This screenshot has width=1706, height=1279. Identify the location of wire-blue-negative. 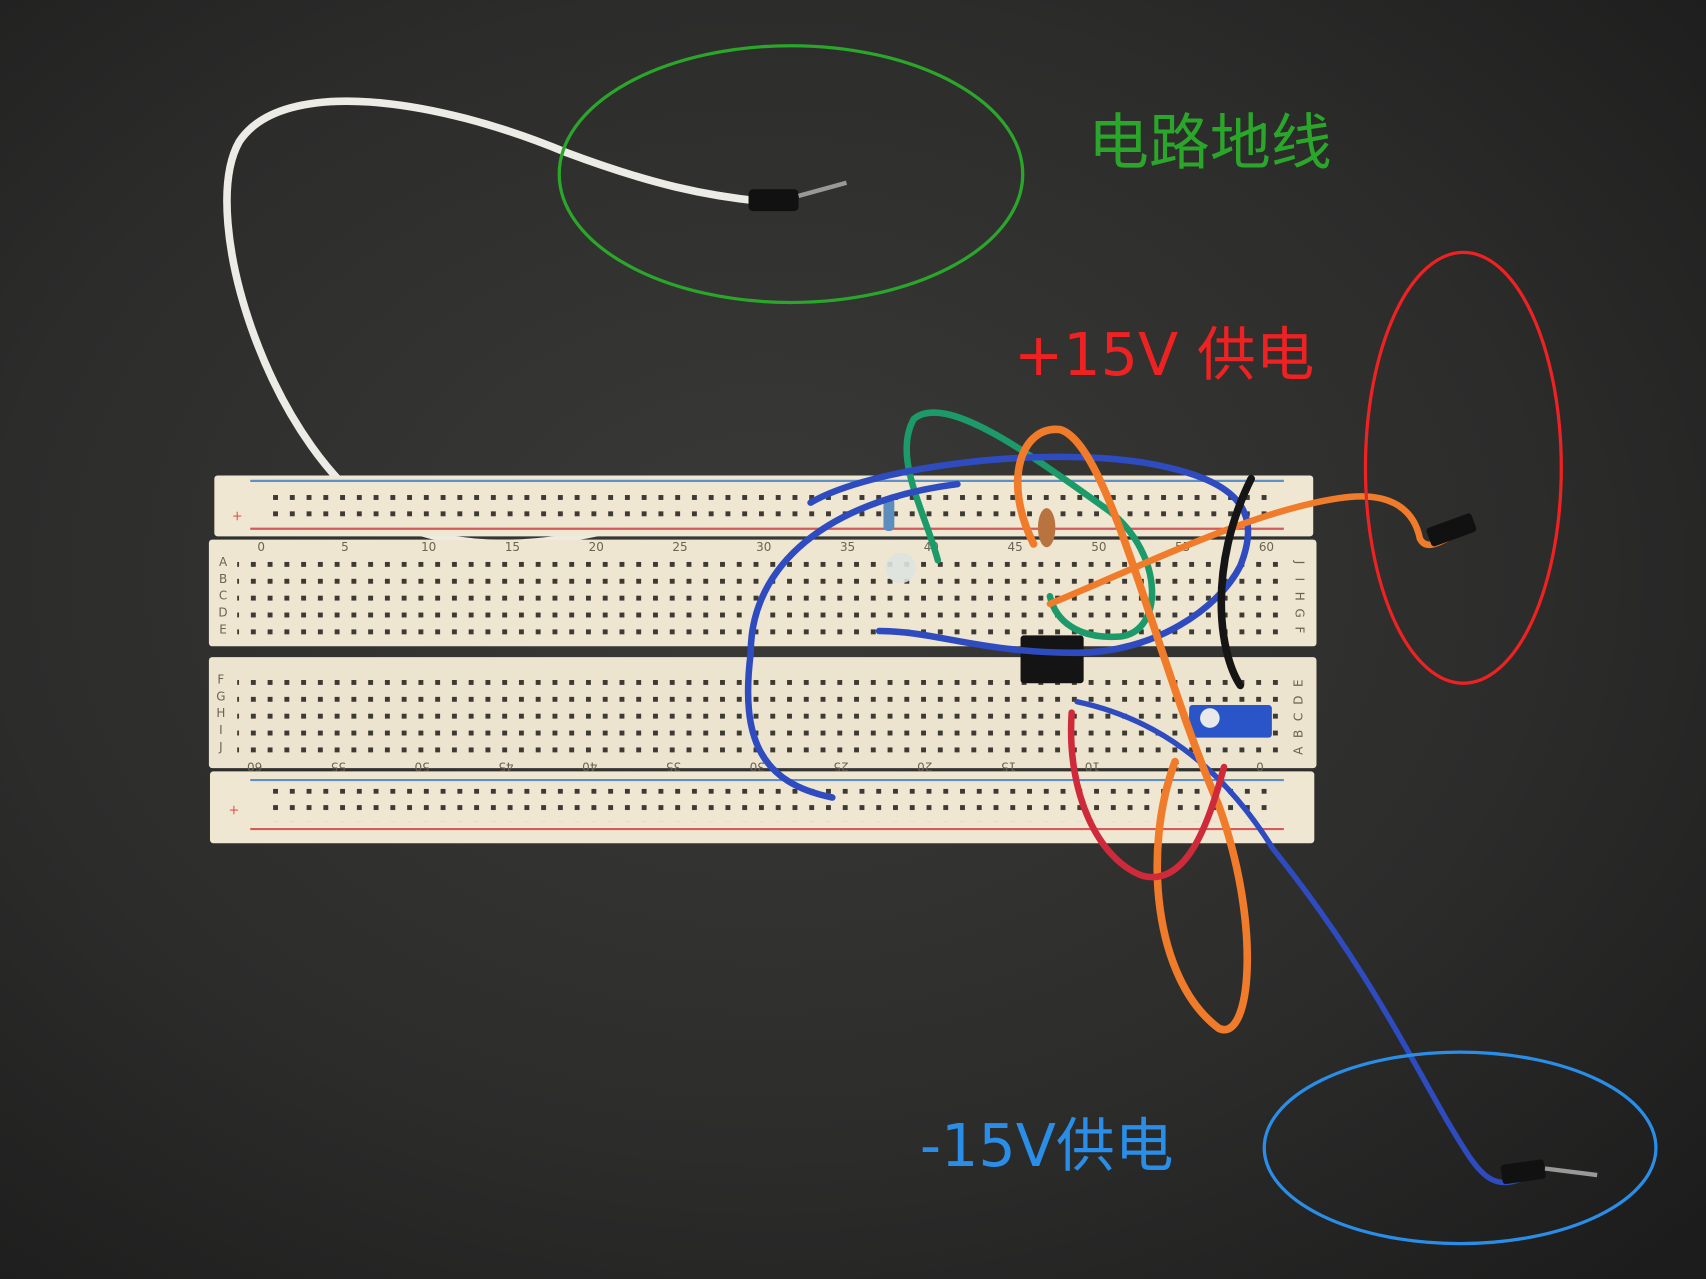
(1305, 942).